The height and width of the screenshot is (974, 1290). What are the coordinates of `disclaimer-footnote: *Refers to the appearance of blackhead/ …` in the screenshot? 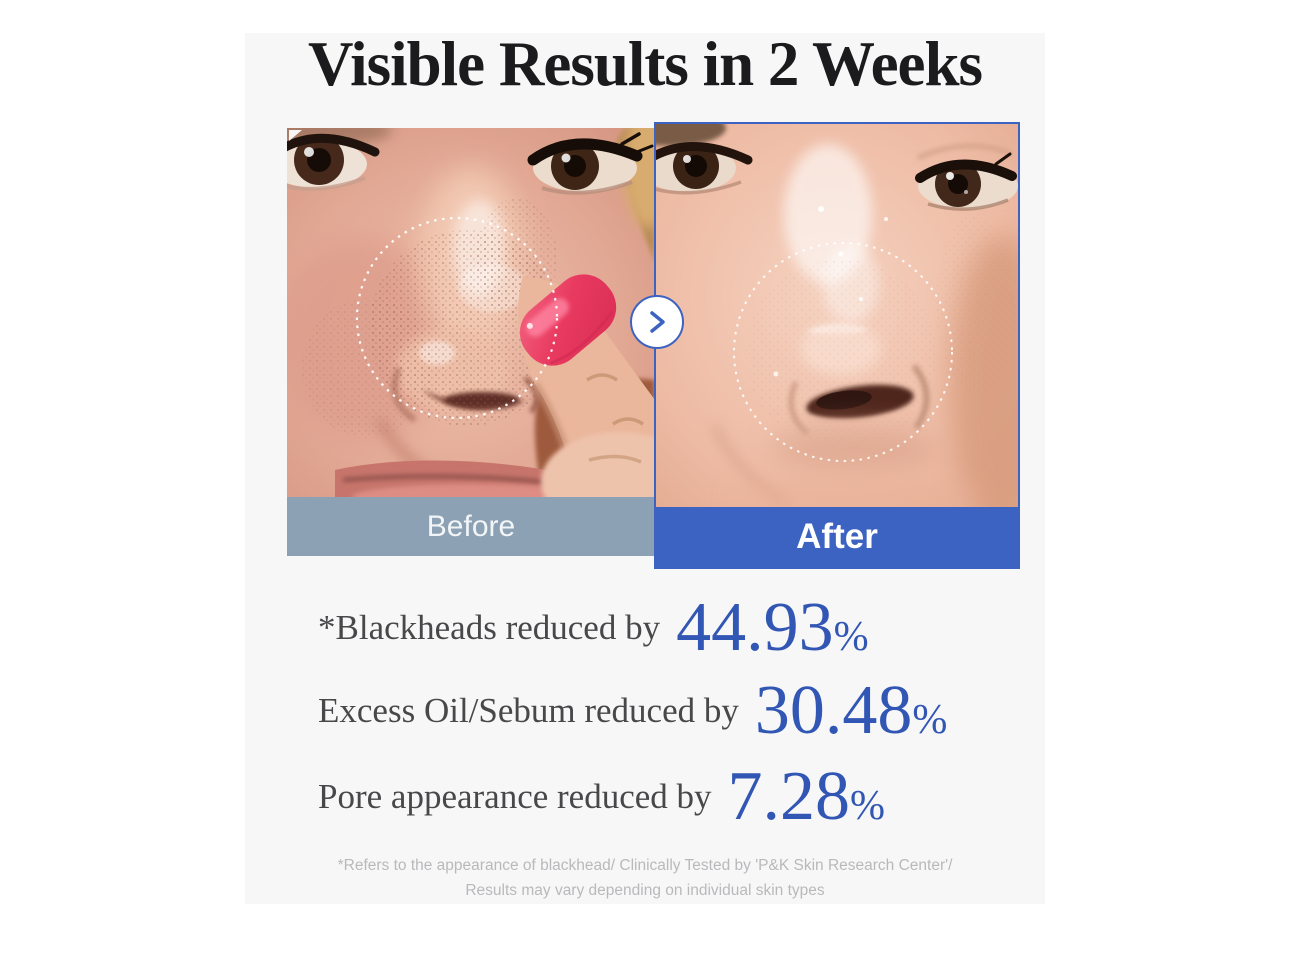 It's located at (645, 878).